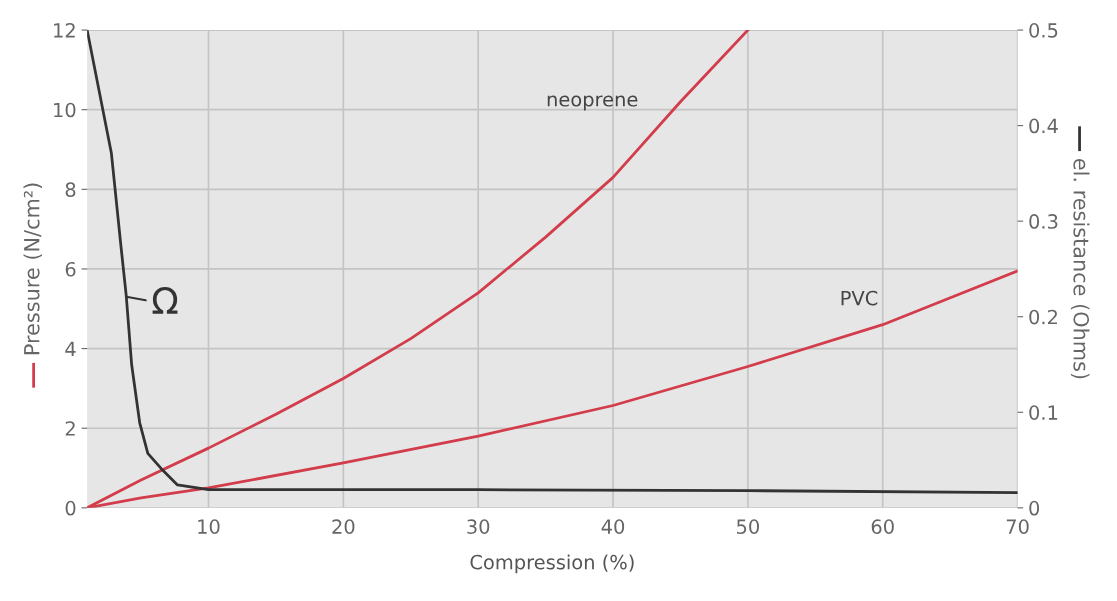 The height and width of the screenshot is (601, 1117). Describe the element at coordinates (882, 527) in the screenshot. I see `x-tick-label: 60` at that location.